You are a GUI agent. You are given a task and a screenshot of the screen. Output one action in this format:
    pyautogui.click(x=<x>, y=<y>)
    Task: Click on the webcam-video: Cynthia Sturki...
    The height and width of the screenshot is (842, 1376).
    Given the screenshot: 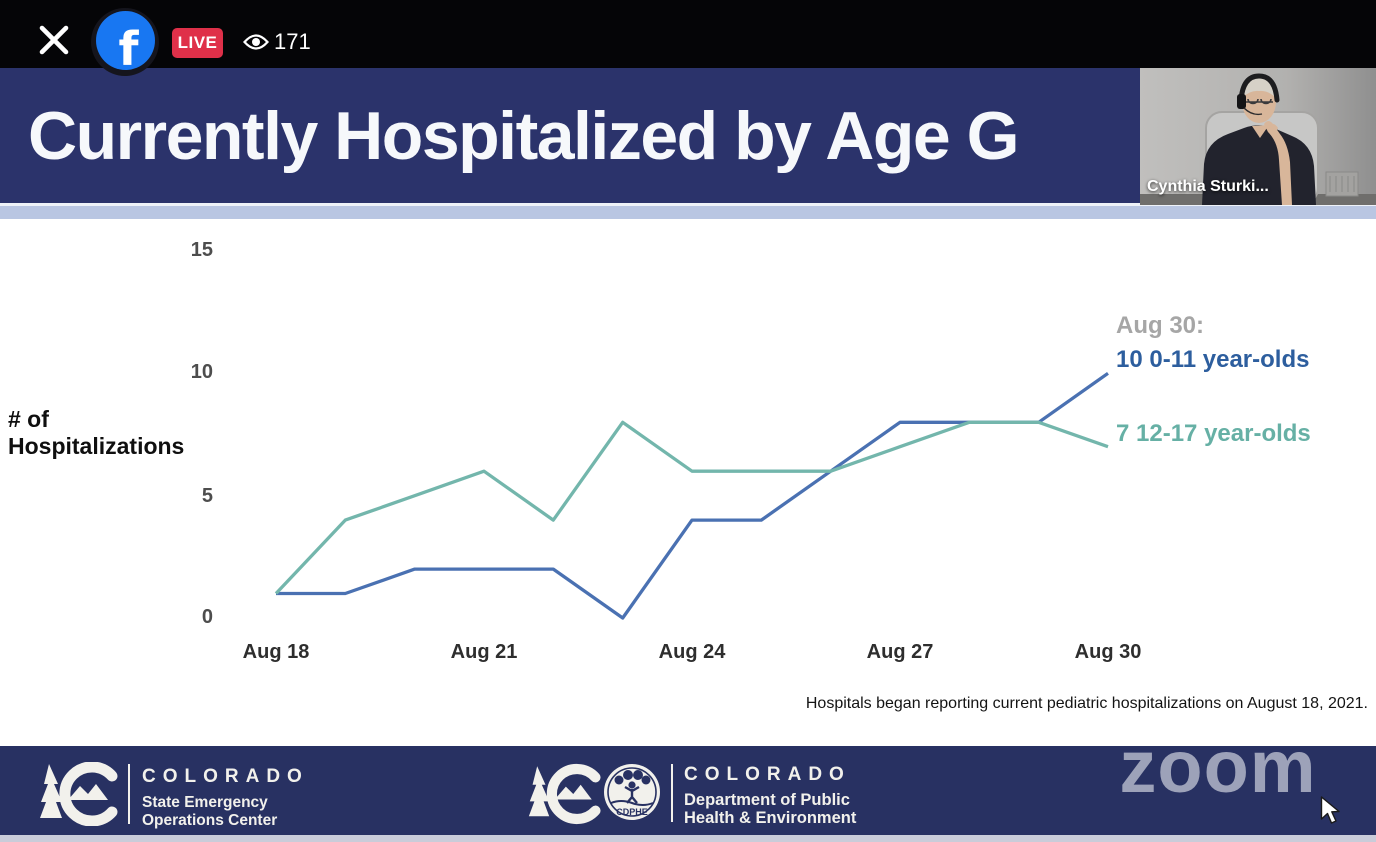 What is the action you would take?
    pyautogui.click(x=1258, y=136)
    